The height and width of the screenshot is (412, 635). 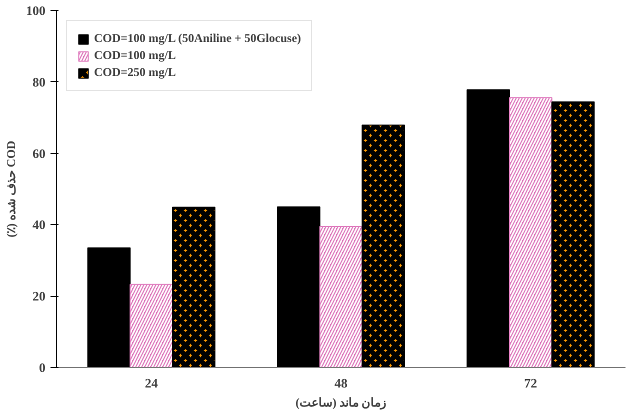 I want to click on x-tick-label: 48, so click(x=341, y=383).